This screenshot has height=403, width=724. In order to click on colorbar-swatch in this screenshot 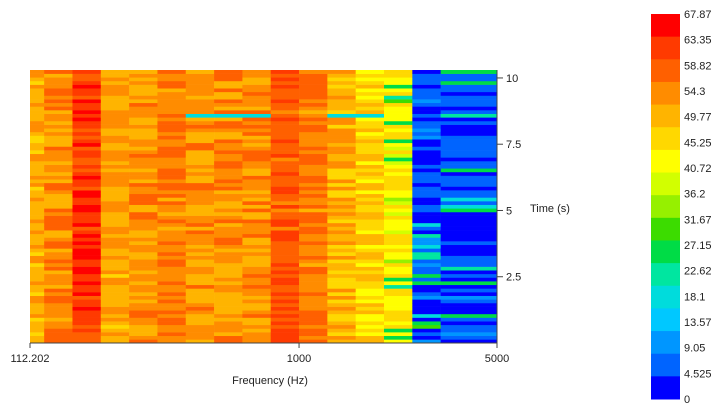, I will do `click(665, 229)`.